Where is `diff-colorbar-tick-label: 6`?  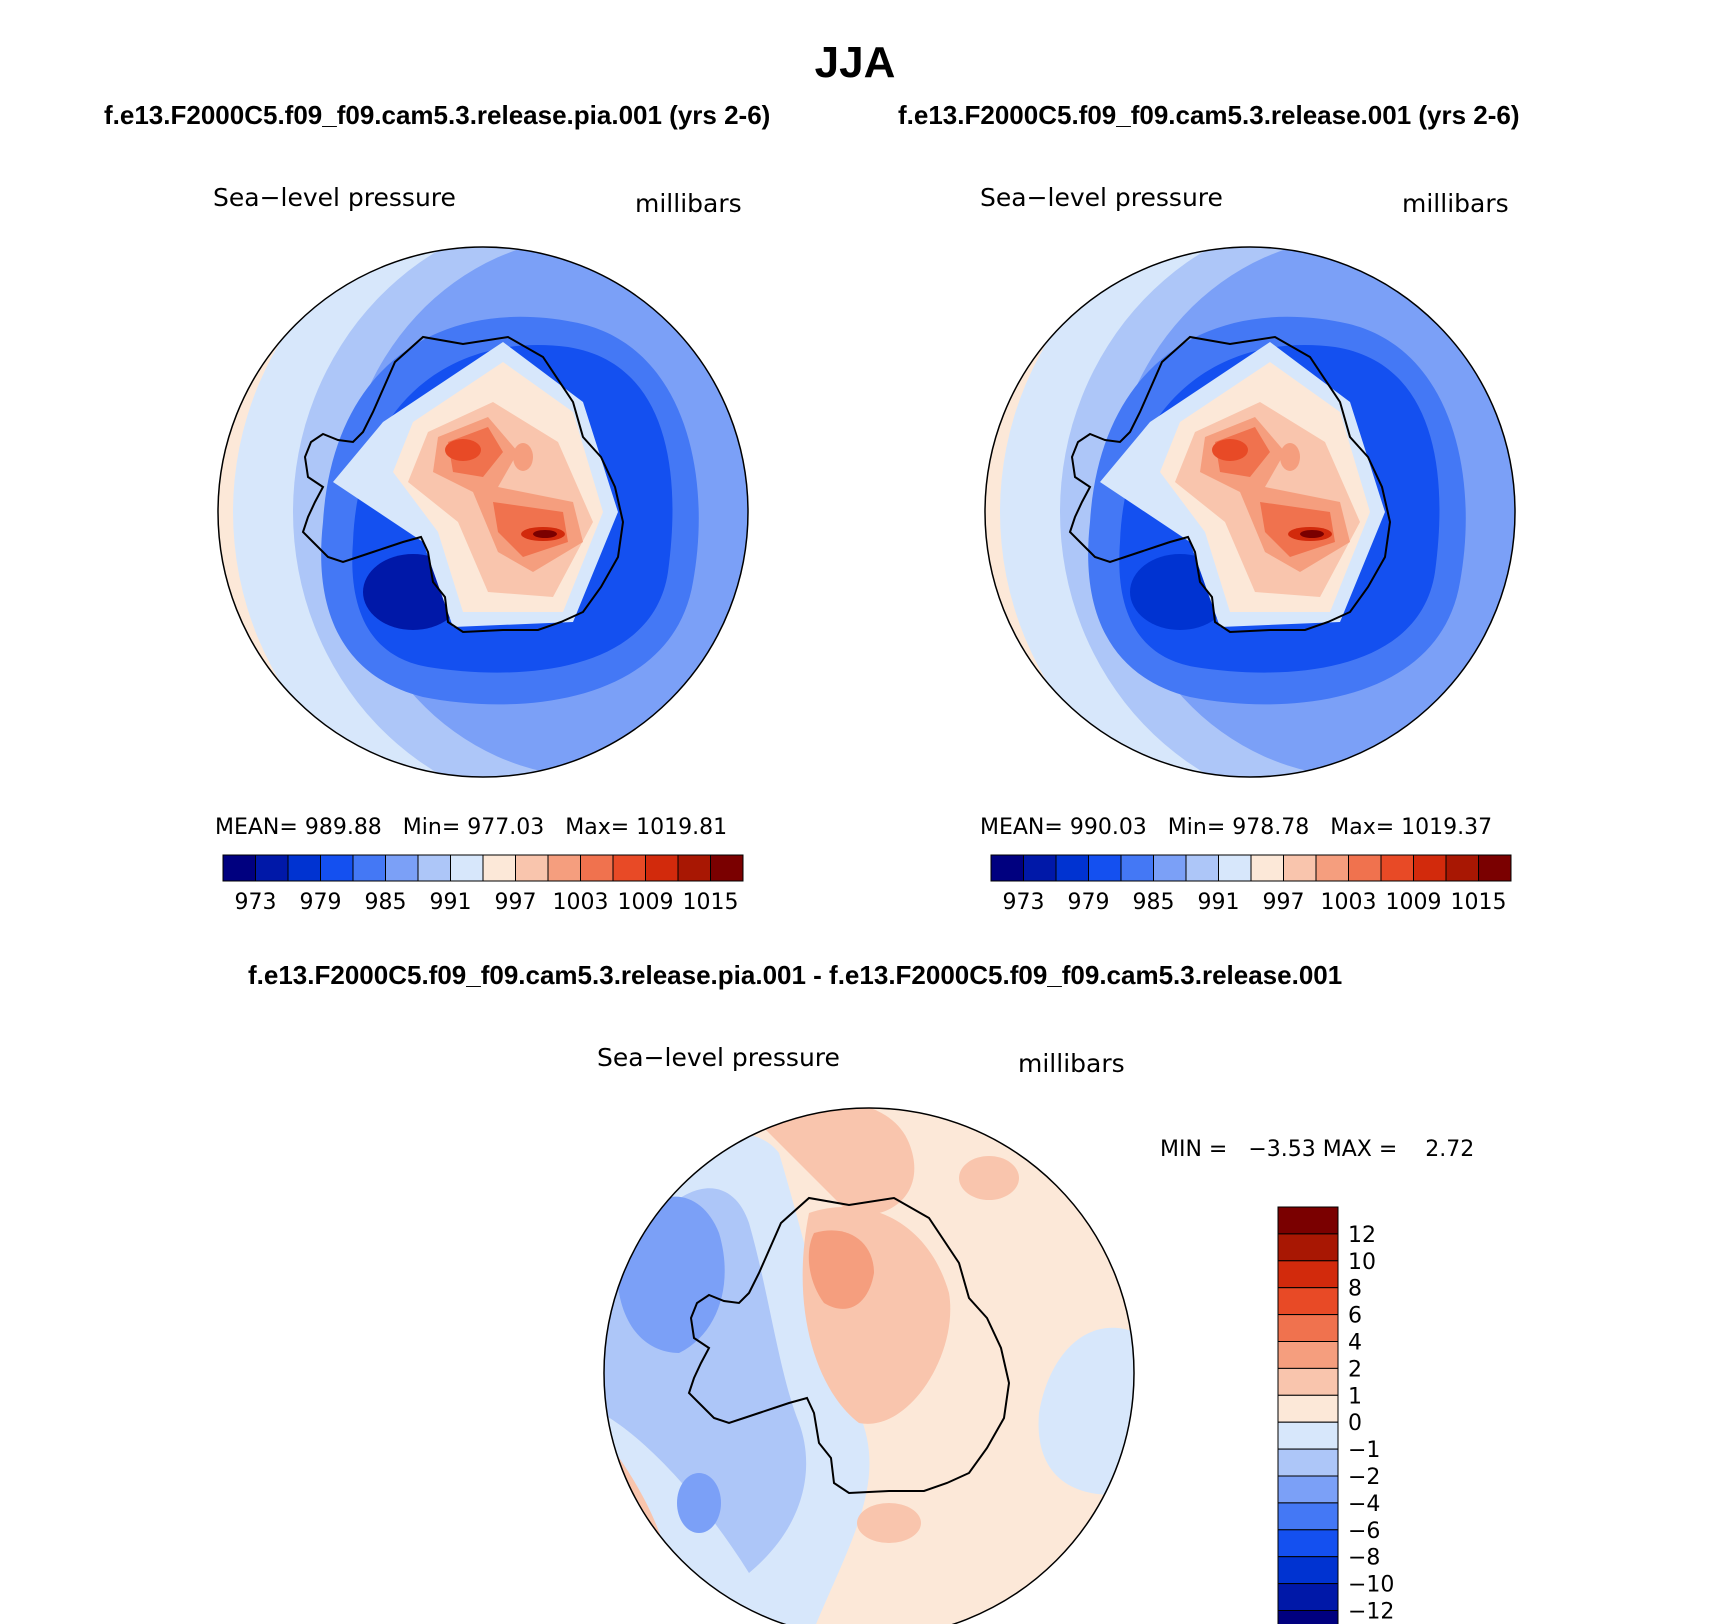
diff-colorbar-tick-label: 6 is located at coordinates (1355, 1316).